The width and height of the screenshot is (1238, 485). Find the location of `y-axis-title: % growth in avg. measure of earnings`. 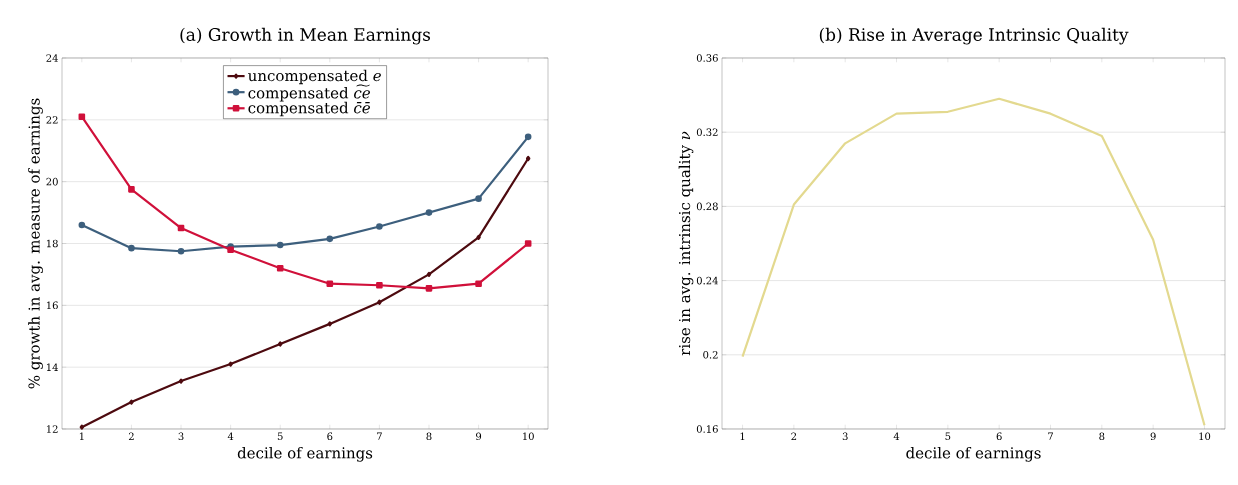

y-axis-title: % growth in avg. measure of earnings is located at coordinates (35, 243).